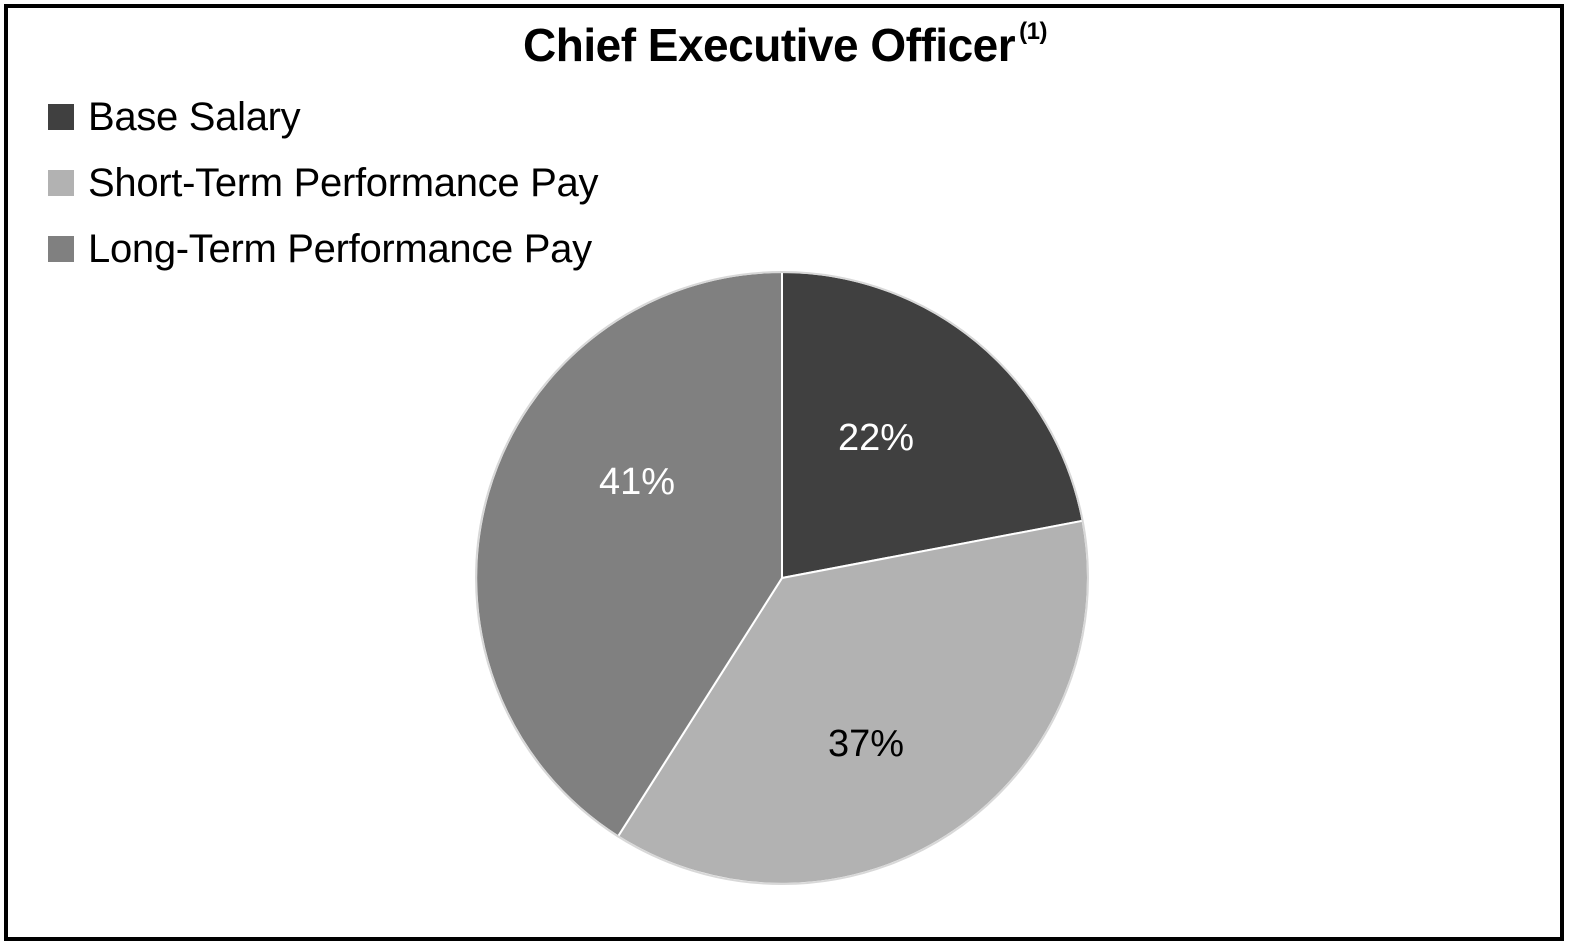 The height and width of the screenshot is (947, 1570). What do you see at coordinates (637, 482) in the screenshot?
I see `data-label-long-term: 41%` at bounding box center [637, 482].